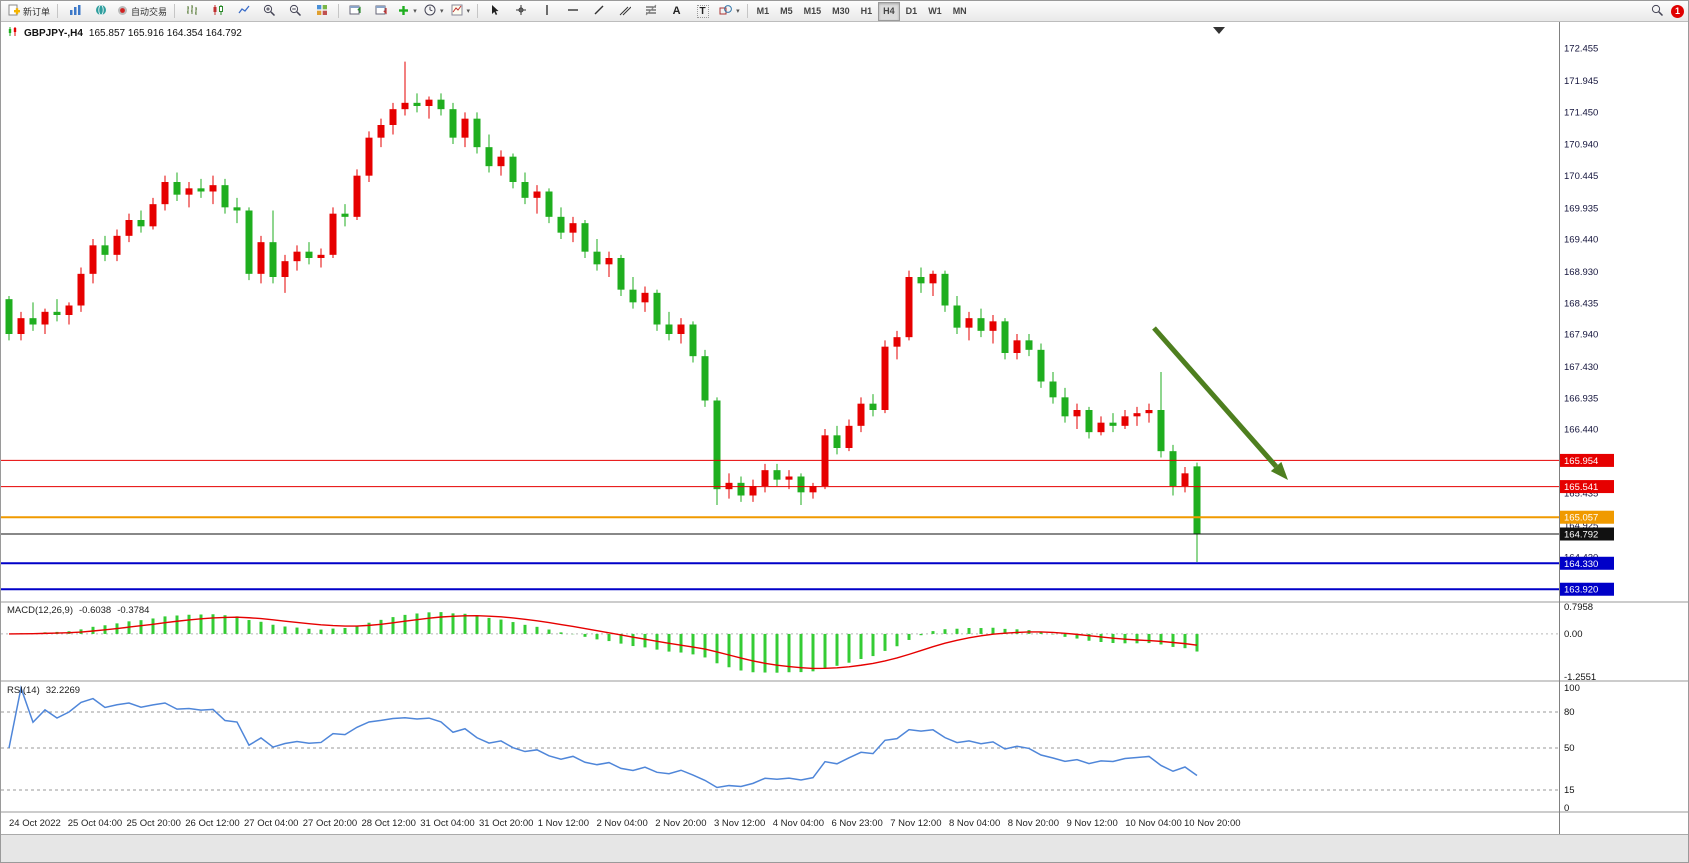 The height and width of the screenshot is (863, 1689). Describe the element at coordinates (212, 823) in the screenshot. I see `date-axis-label: 26 Oct 12:00` at that location.